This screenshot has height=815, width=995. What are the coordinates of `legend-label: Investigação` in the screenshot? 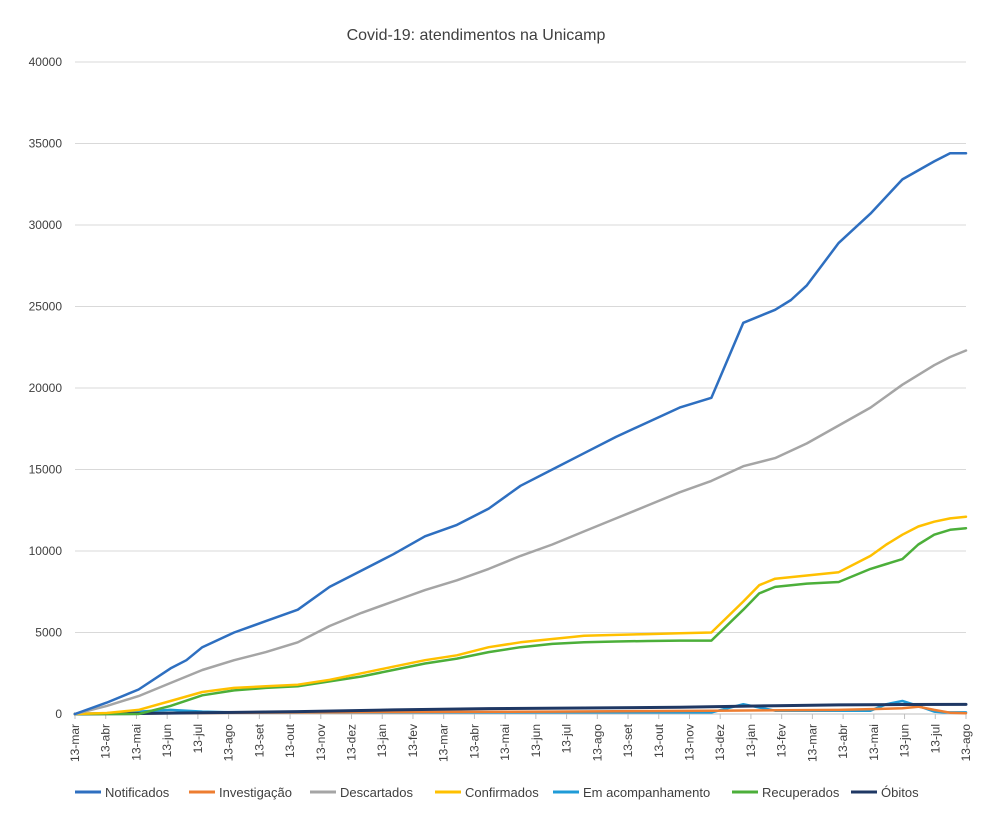 It's located at (255, 792).